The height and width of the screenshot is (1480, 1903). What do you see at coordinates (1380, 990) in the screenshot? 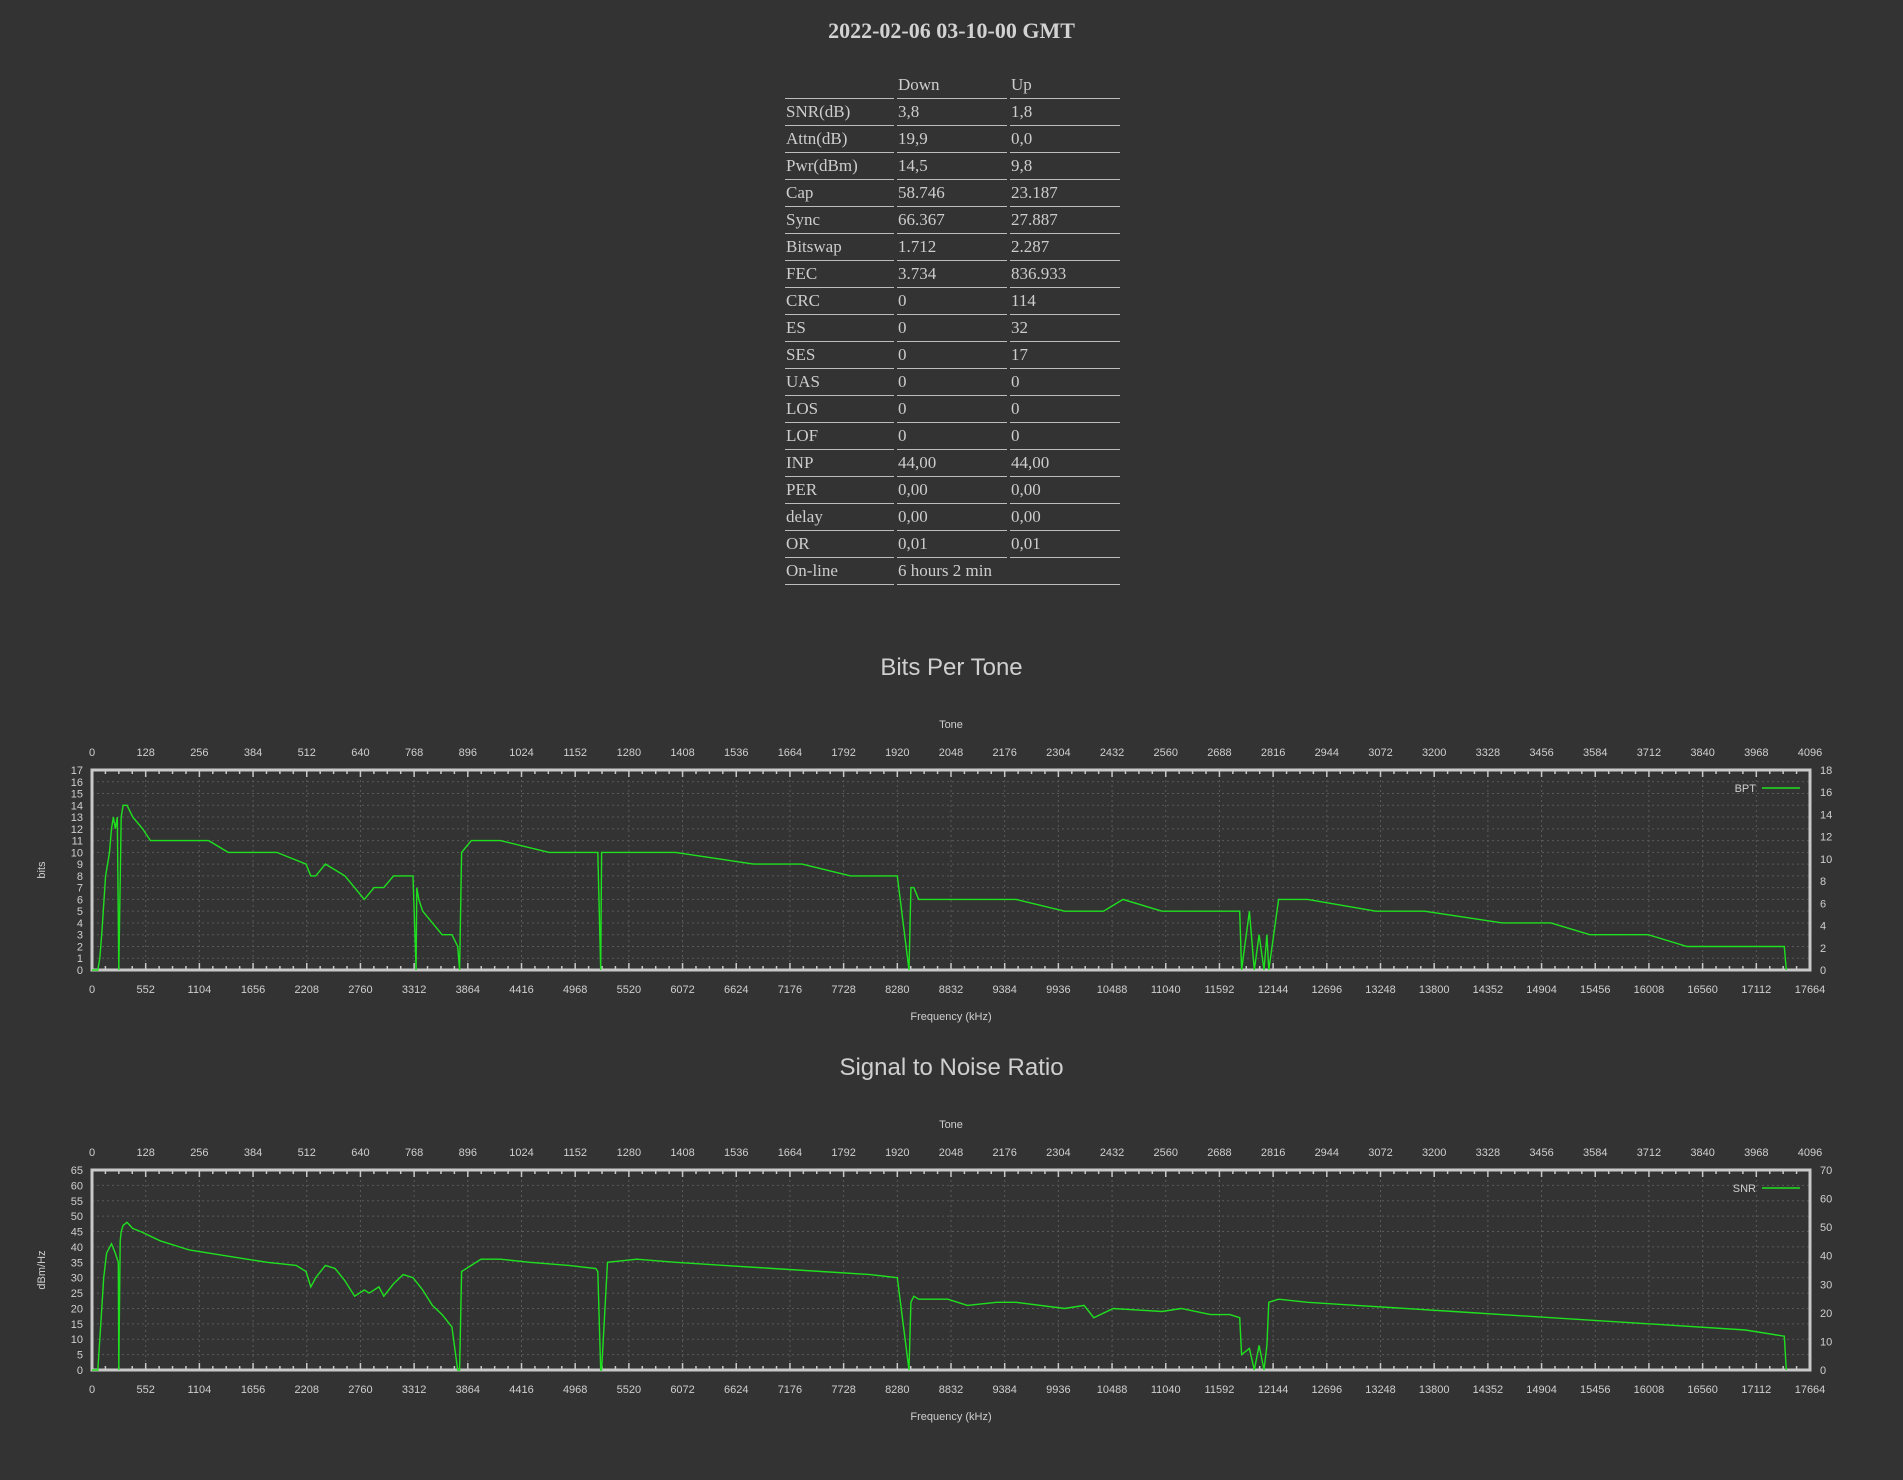
I see `x-tick-label: 13248` at bounding box center [1380, 990].